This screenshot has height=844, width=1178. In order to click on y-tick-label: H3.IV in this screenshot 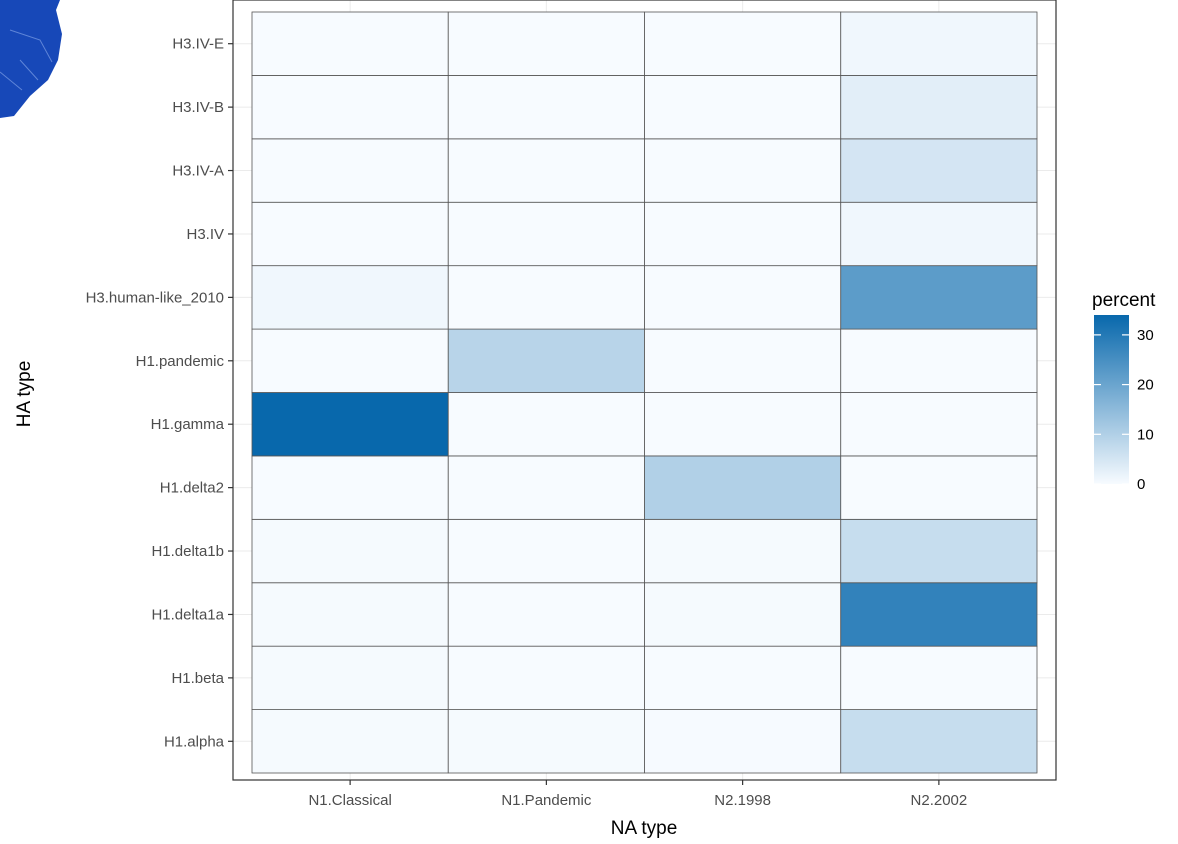, I will do `click(205, 234)`.